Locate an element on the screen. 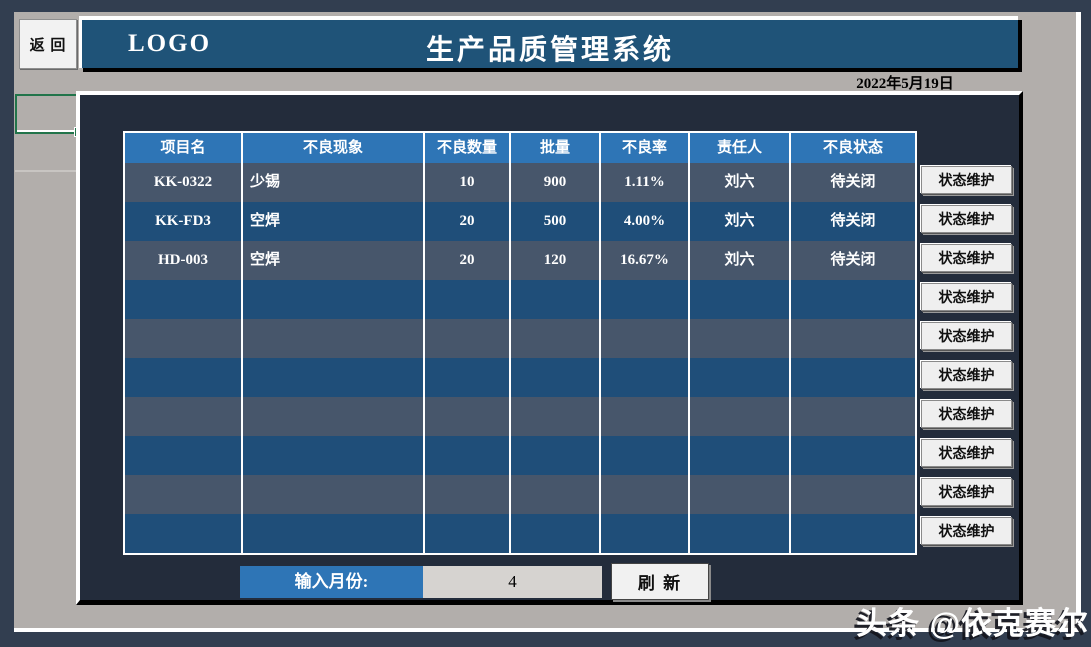  table-cell: 10 is located at coordinates (467, 182).